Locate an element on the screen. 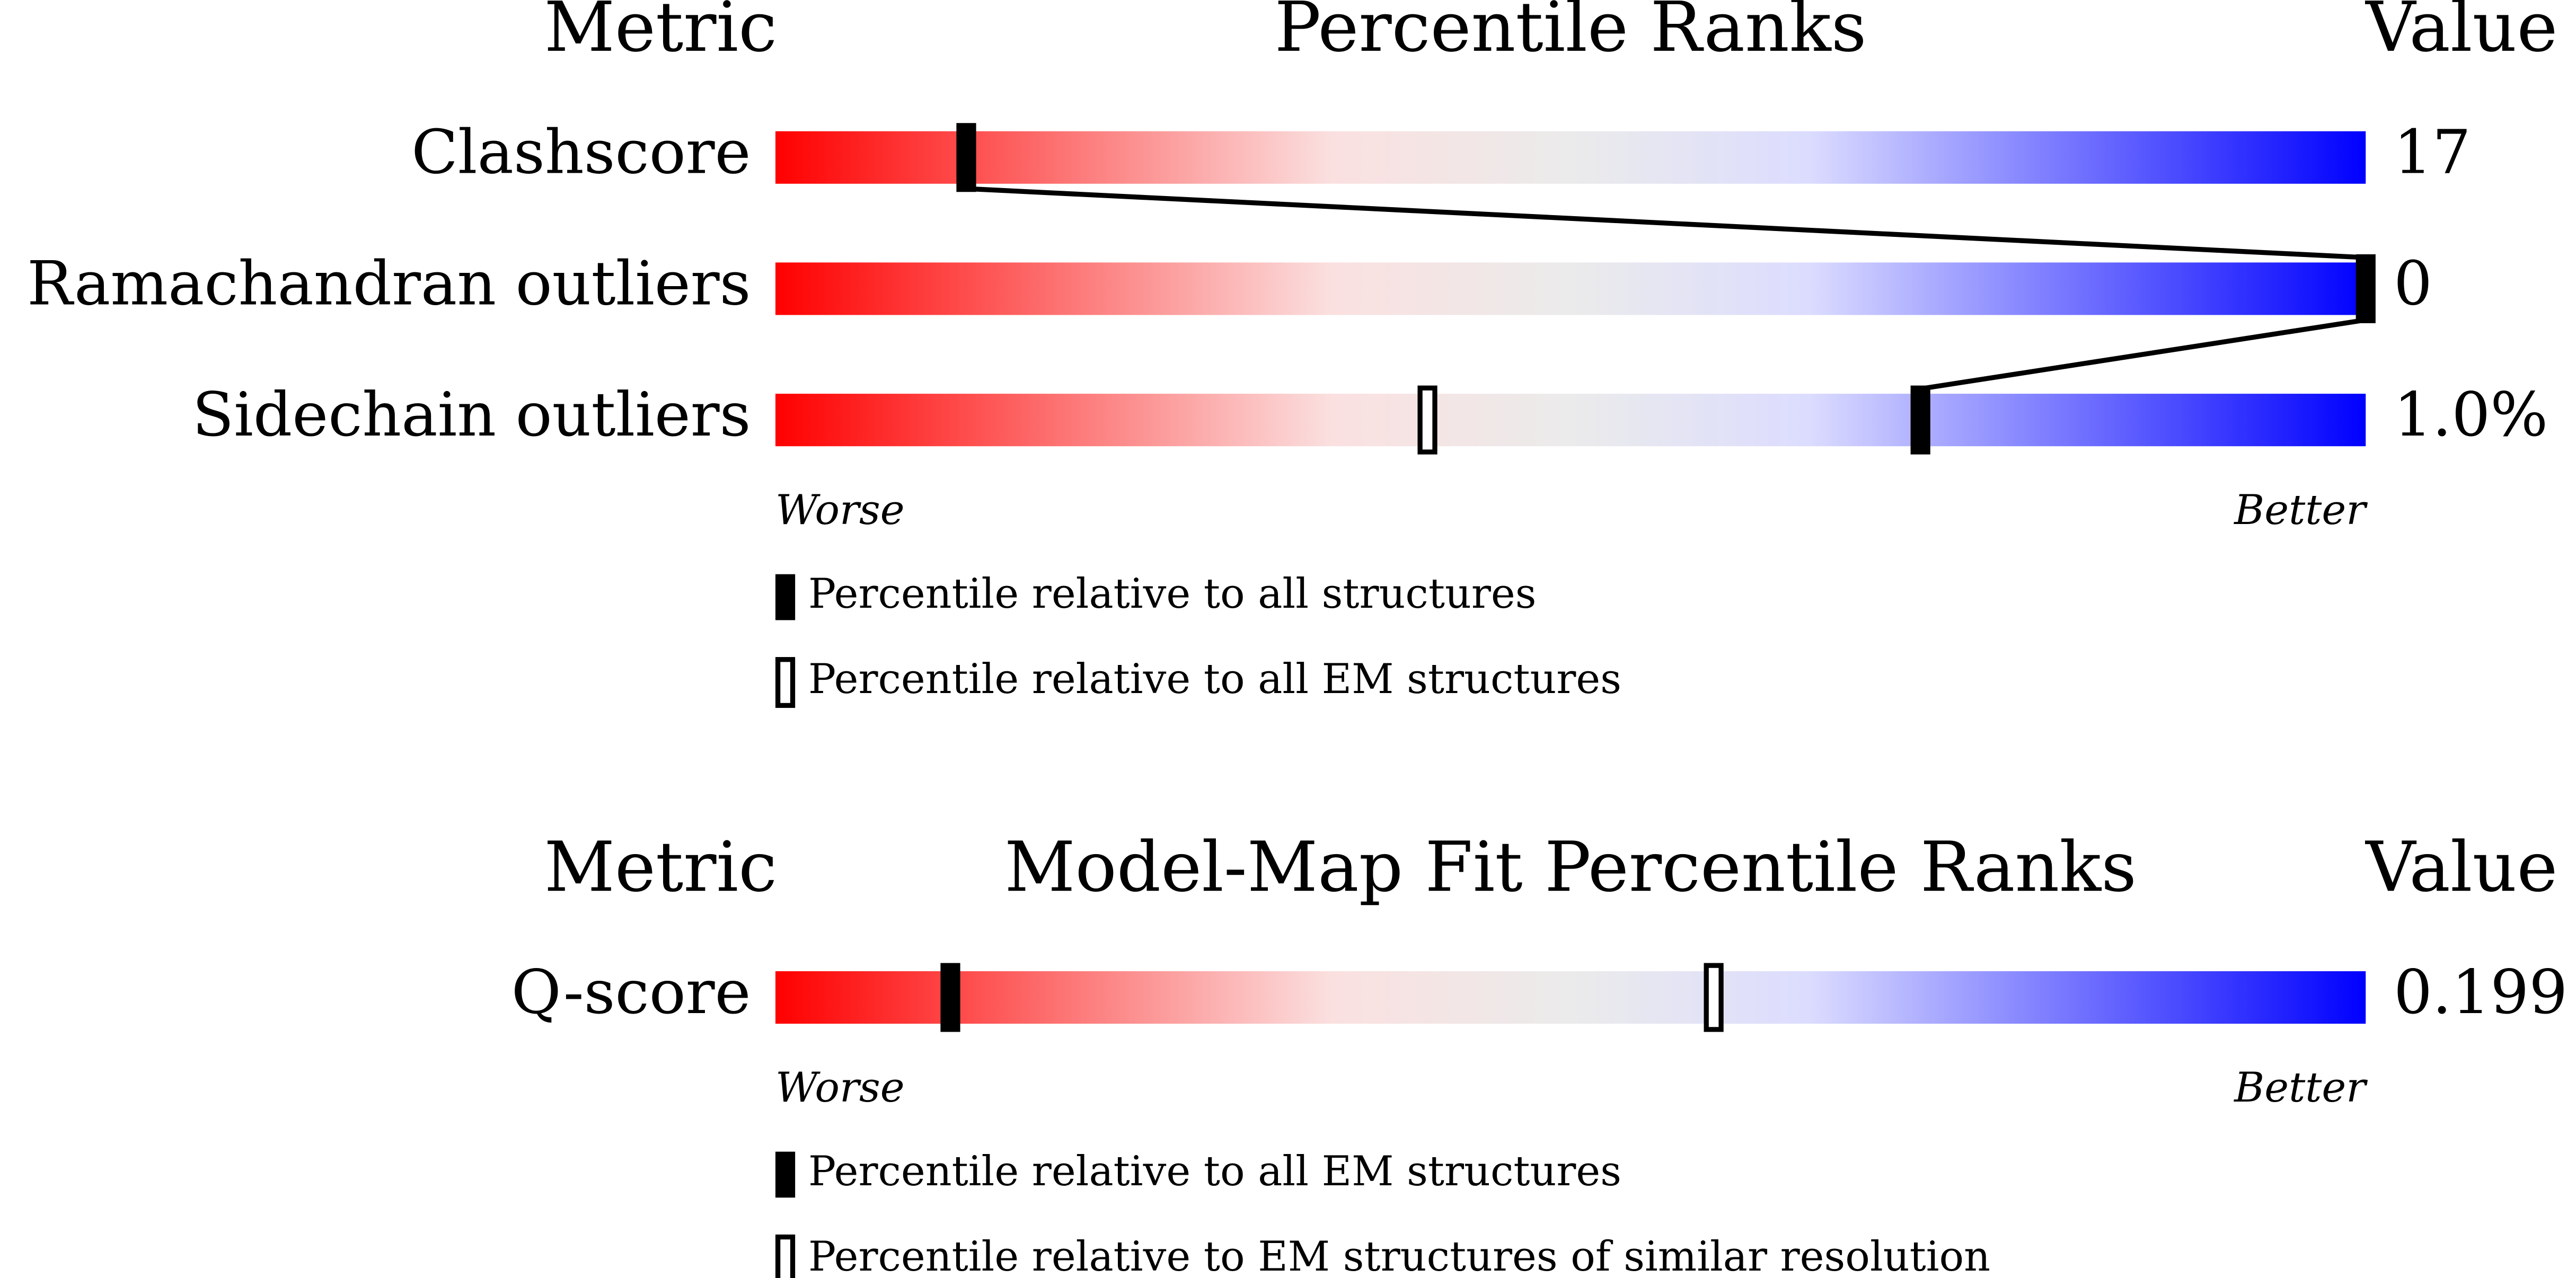  metric-label: Clashscore is located at coordinates (581, 153).